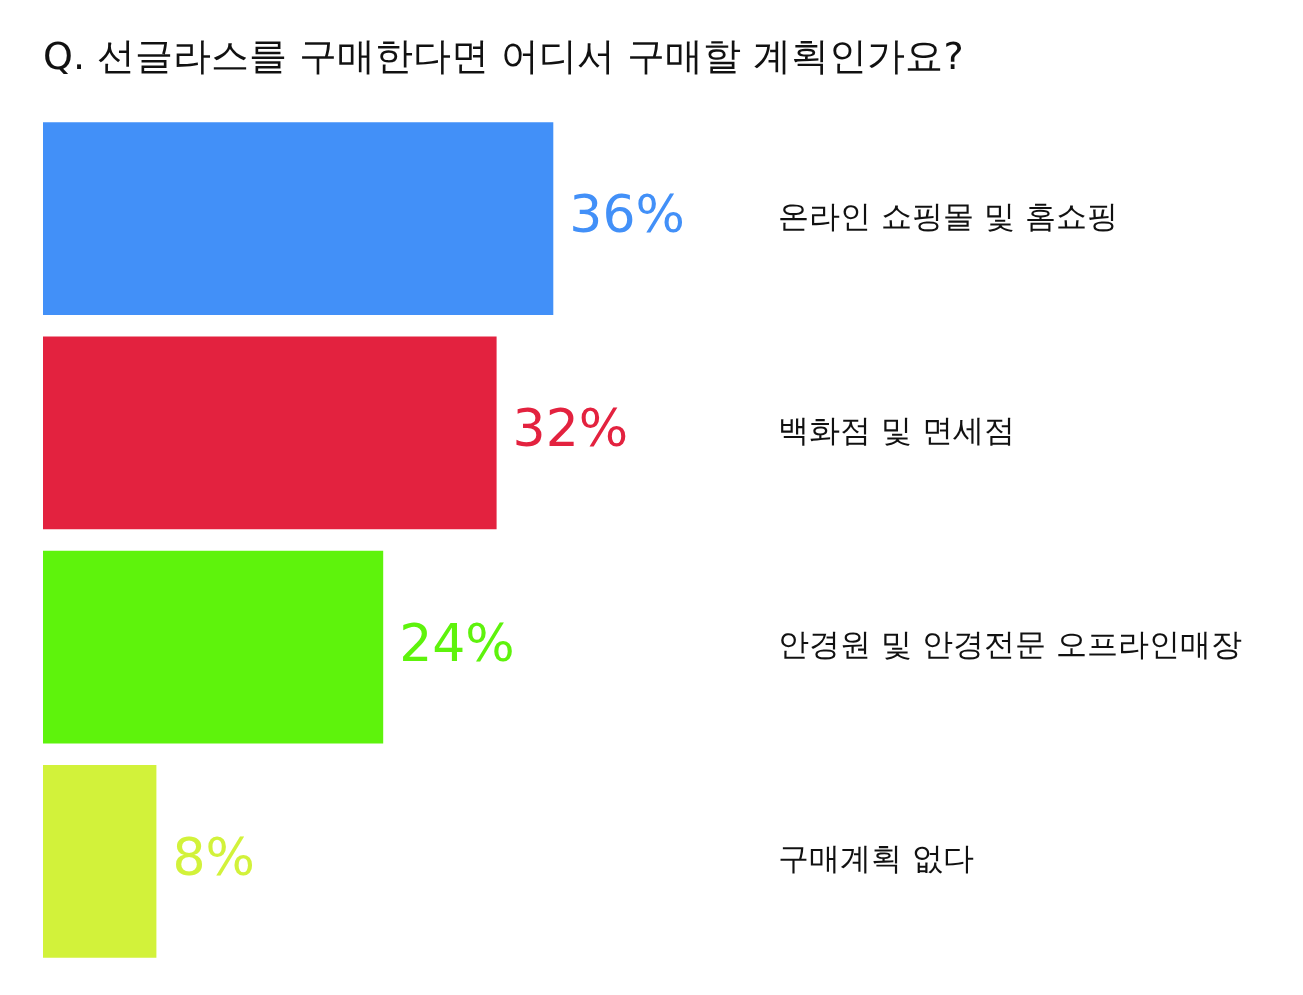  Describe the element at coordinates (213, 856) in the screenshot. I see `data-label: 8%` at that location.